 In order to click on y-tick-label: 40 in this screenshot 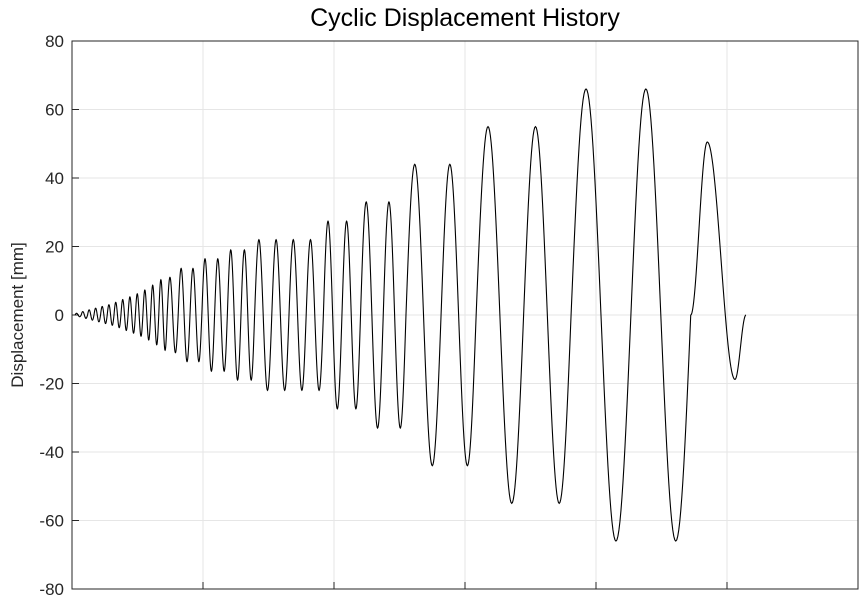, I will do `click(54, 178)`.